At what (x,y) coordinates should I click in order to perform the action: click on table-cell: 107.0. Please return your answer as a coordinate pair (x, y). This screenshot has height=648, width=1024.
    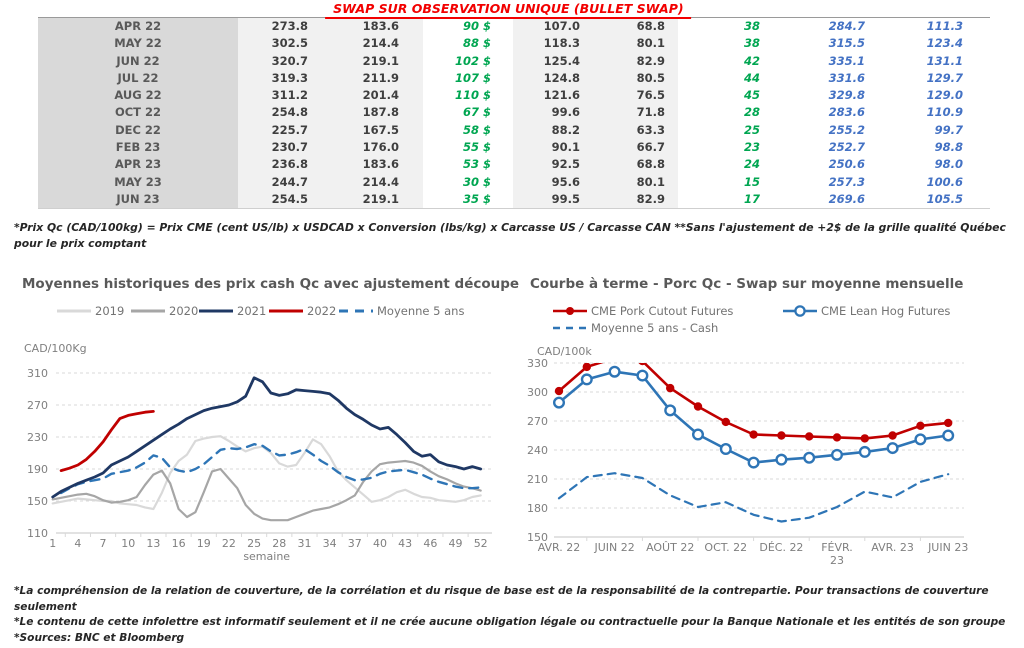
    Looking at the image, I should click on (558, 27).